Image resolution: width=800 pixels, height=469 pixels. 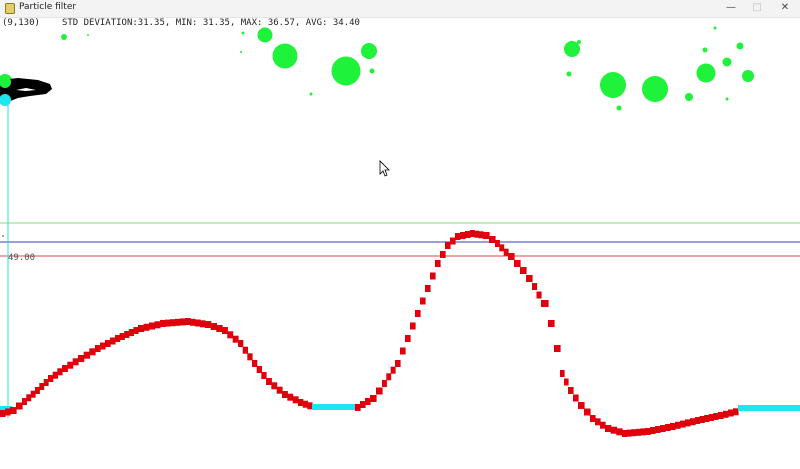 What do you see at coordinates (731, 7) in the screenshot?
I see `minimize-button: —` at bounding box center [731, 7].